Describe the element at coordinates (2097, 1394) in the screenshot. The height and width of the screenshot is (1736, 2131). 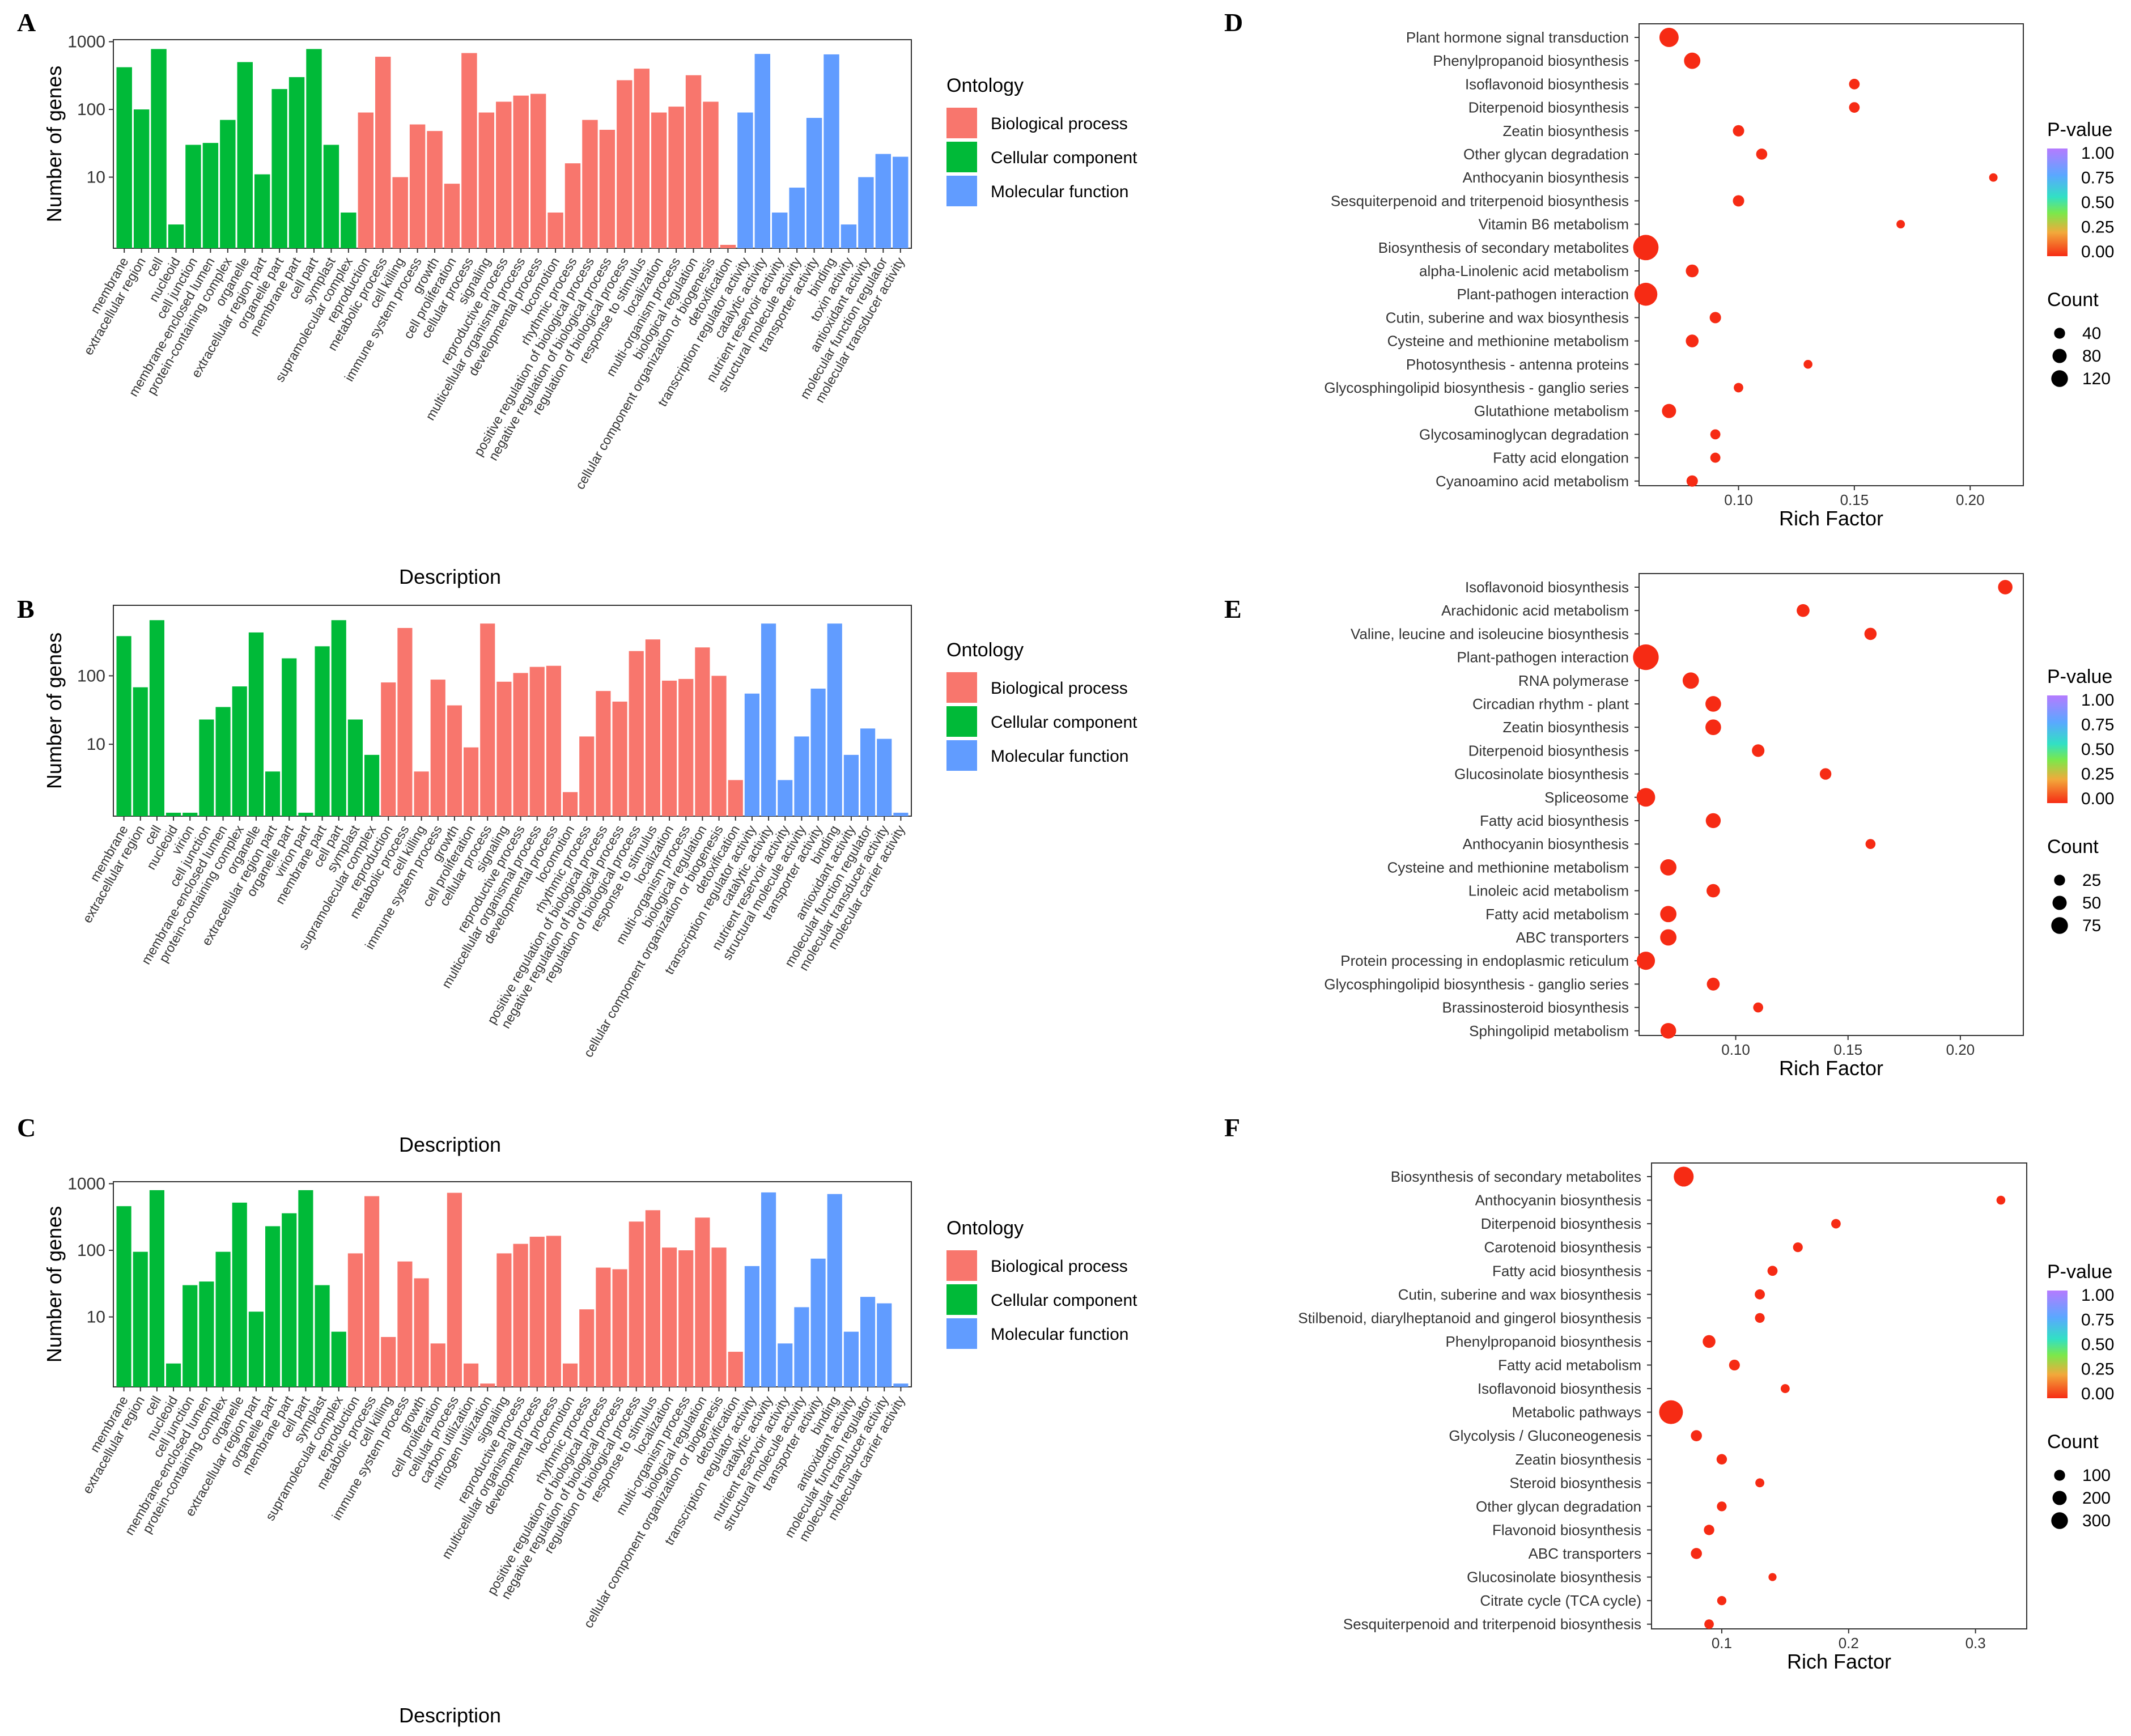
I see `pvalue-tick-label: 0.00` at that location.